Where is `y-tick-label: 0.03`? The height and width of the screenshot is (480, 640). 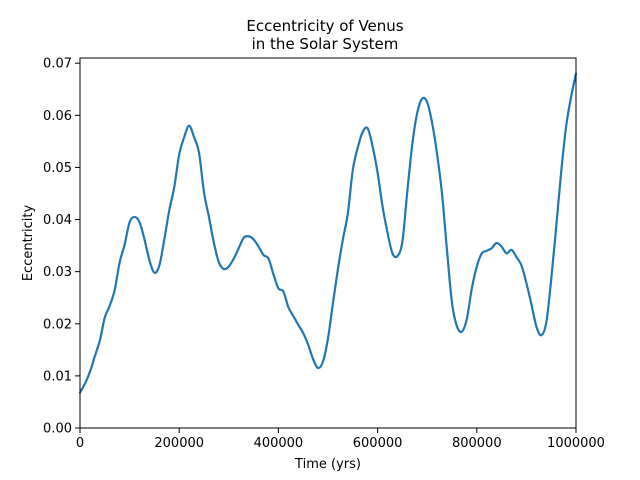
y-tick-label: 0.03 is located at coordinates (57, 272).